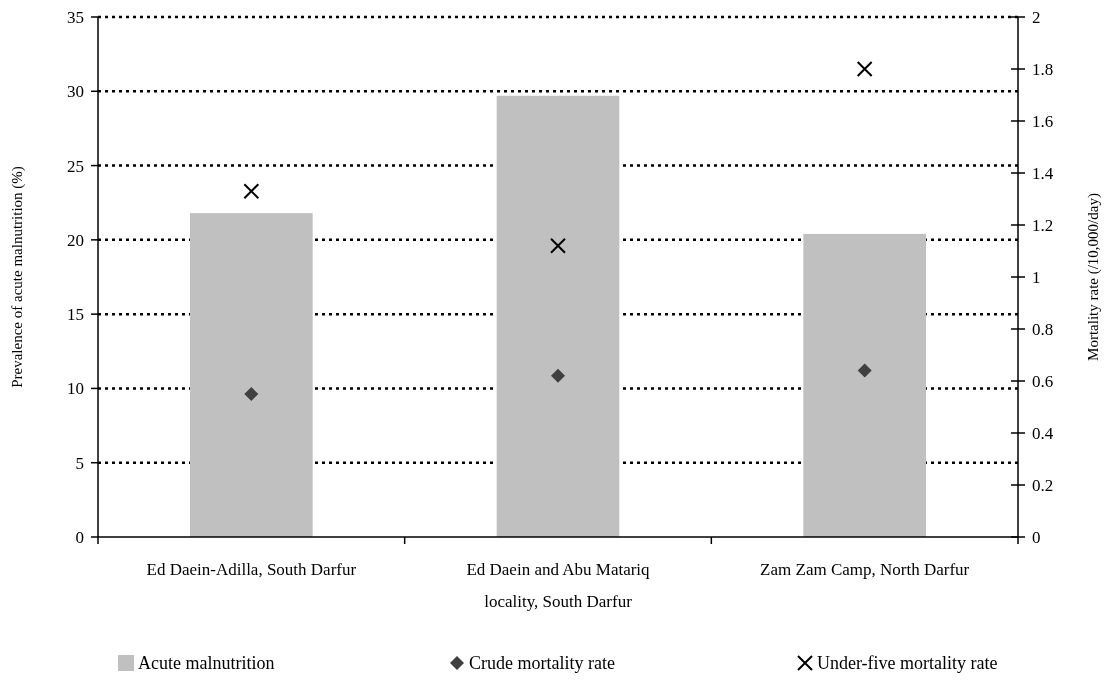 The width and height of the screenshot is (1110, 683). I want to click on legend-label: Acute malnutrition, so click(206, 663).